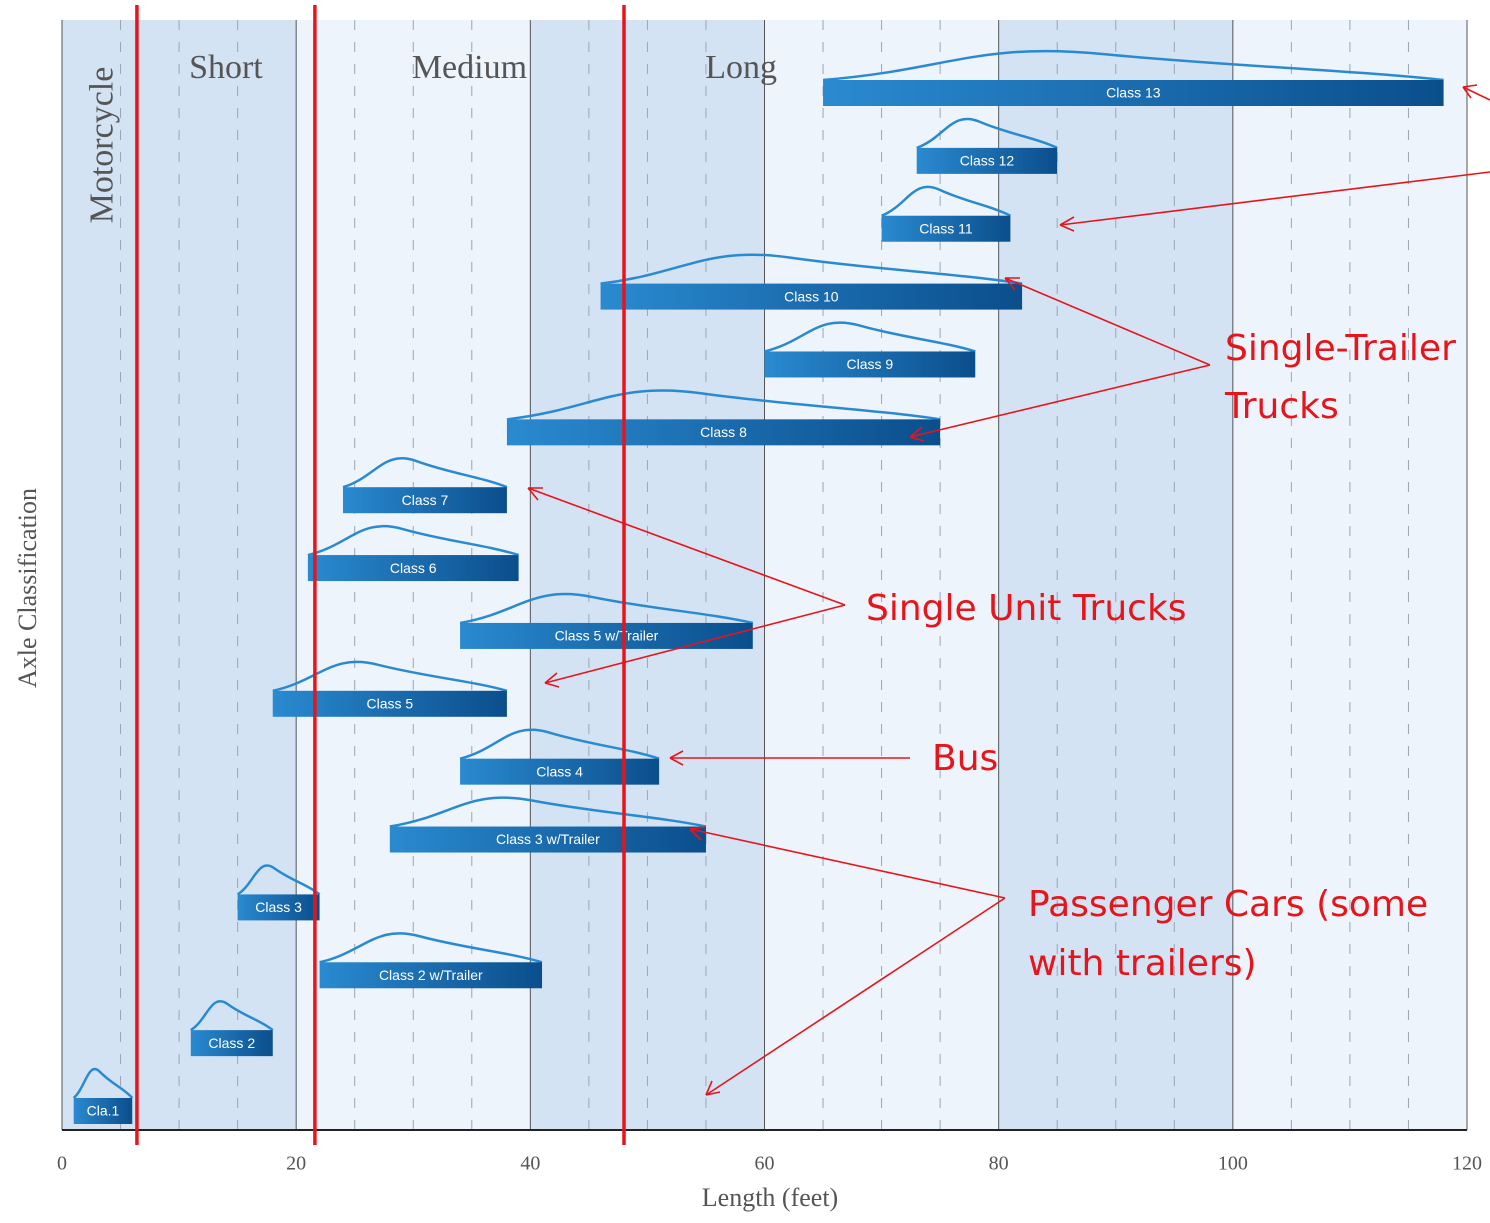 This screenshot has height=1223, width=1490. What do you see at coordinates (770, 1197) in the screenshot?
I see `x-axis-label: Length (feet)` at bounding box center [770, 1197].